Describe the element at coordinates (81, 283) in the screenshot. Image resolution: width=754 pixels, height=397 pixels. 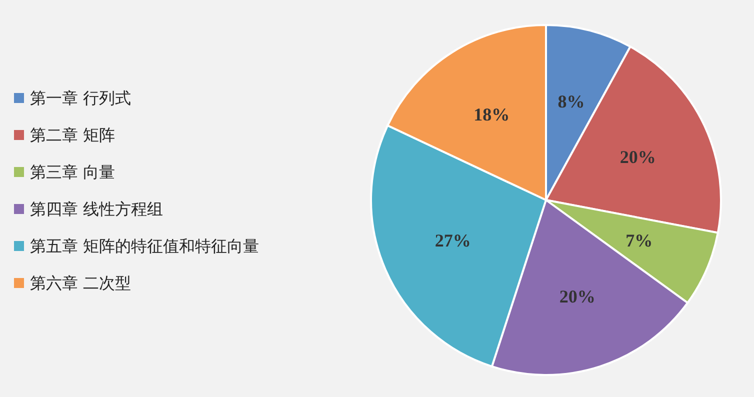
I see `legend-label: 第六章 二次型` at that location.